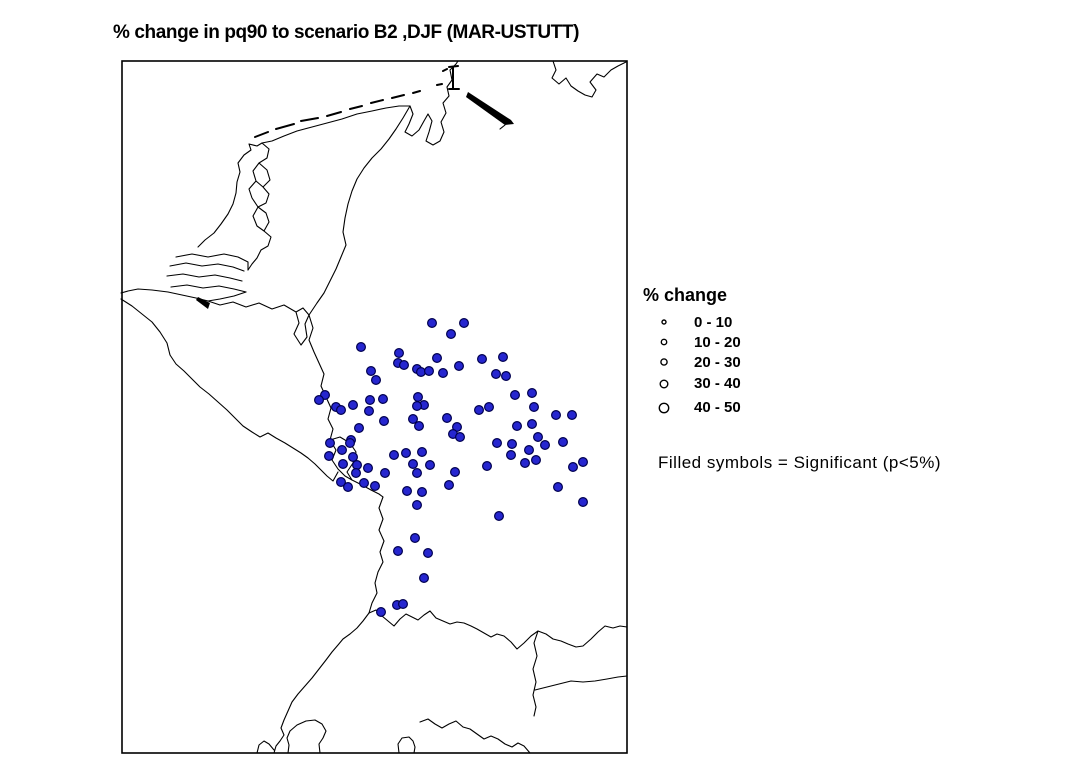  I want to click on islands-outline, so click(357, 101).